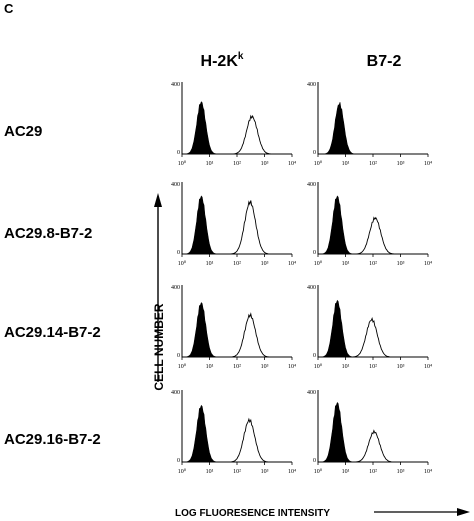  I want to click on panel-ac29-8-b7-2-b7-2-x-tick-label-0: 10⁰, so click(318, 263).